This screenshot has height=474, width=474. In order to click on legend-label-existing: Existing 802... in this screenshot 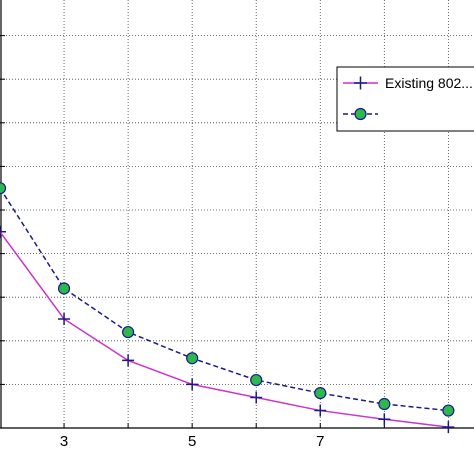, I will do `click(429, 83)`.